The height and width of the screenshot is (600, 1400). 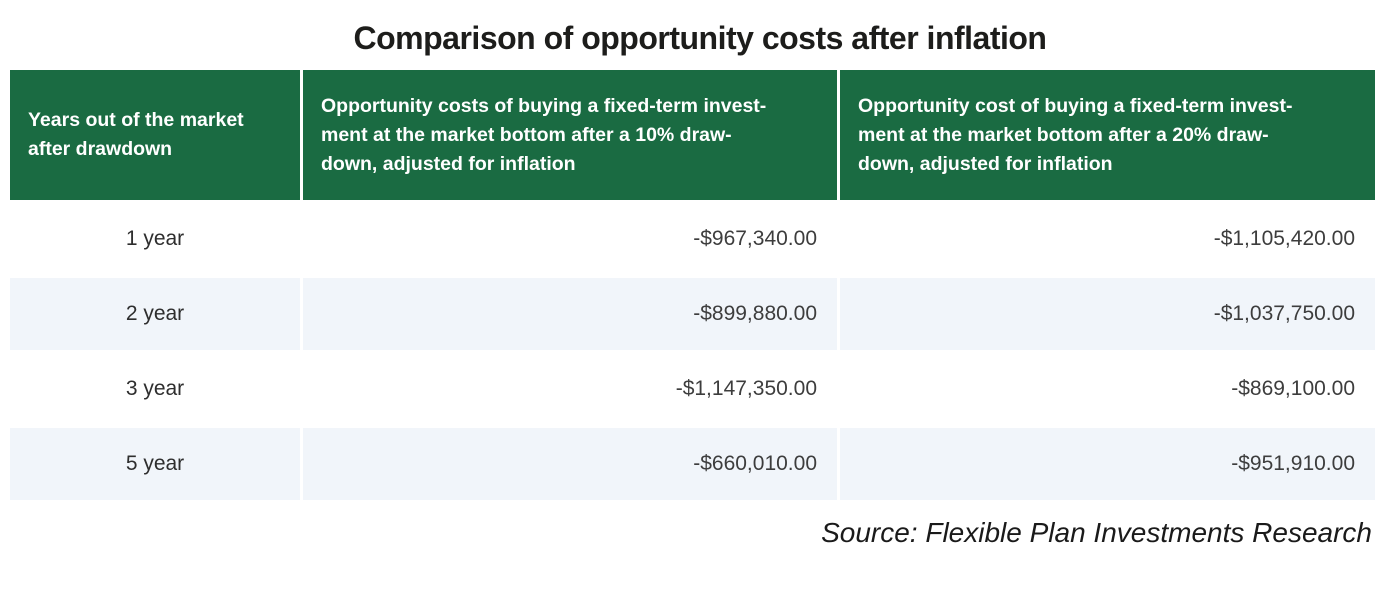 What do you see at coordinates (155, 135) in the screenshot?
I see `column-header-years: Years out of the market after drawdown` at bounding box center [155, 135].